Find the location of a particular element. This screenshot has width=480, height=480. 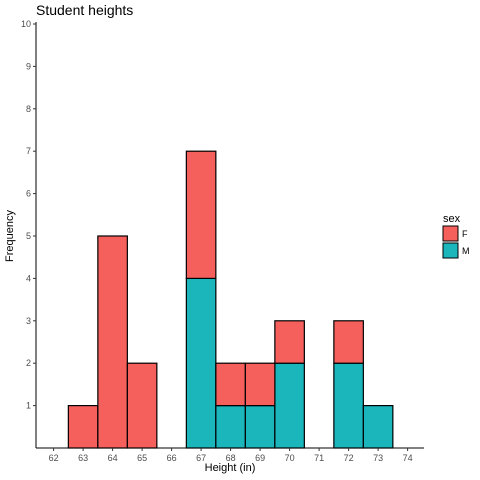

legend-label-F: F is located at coordinates (465, 234).